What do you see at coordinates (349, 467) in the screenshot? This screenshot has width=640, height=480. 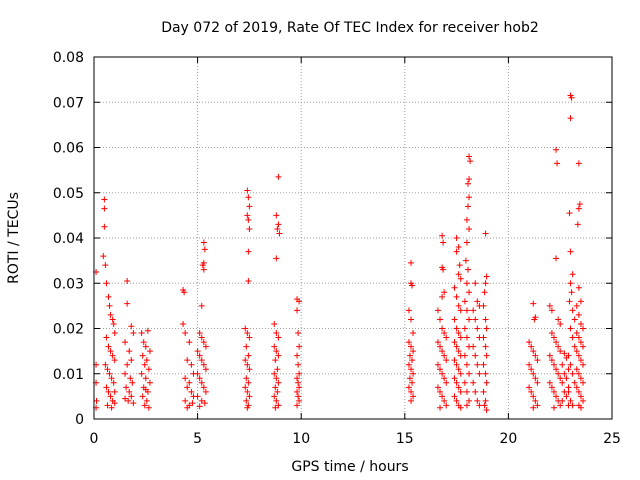 I see `x-axis-label: GPS time / hours` at bounding box center [349, 467].